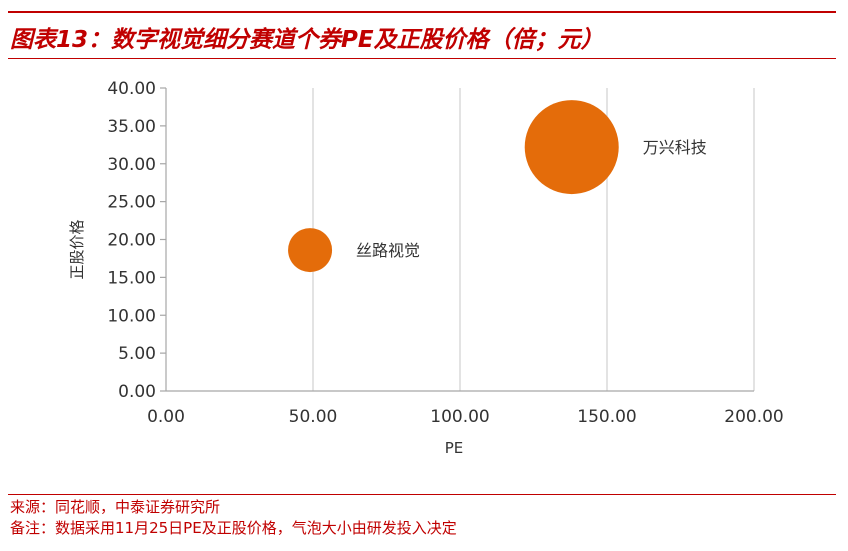 This screenshot has height=551, width=848. What do you see at coordinates (115, 507) in the screenshot?
I see `source-note: 来源：同花顺，中泰证券研究所` at bounding box center [115, 507].